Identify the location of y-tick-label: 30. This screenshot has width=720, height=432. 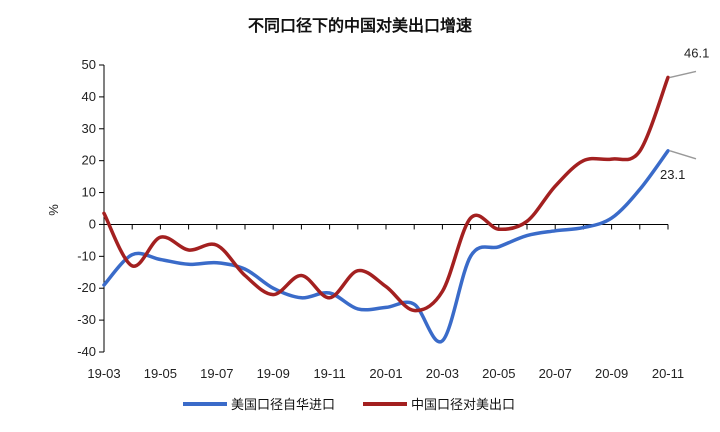
(89, 128).